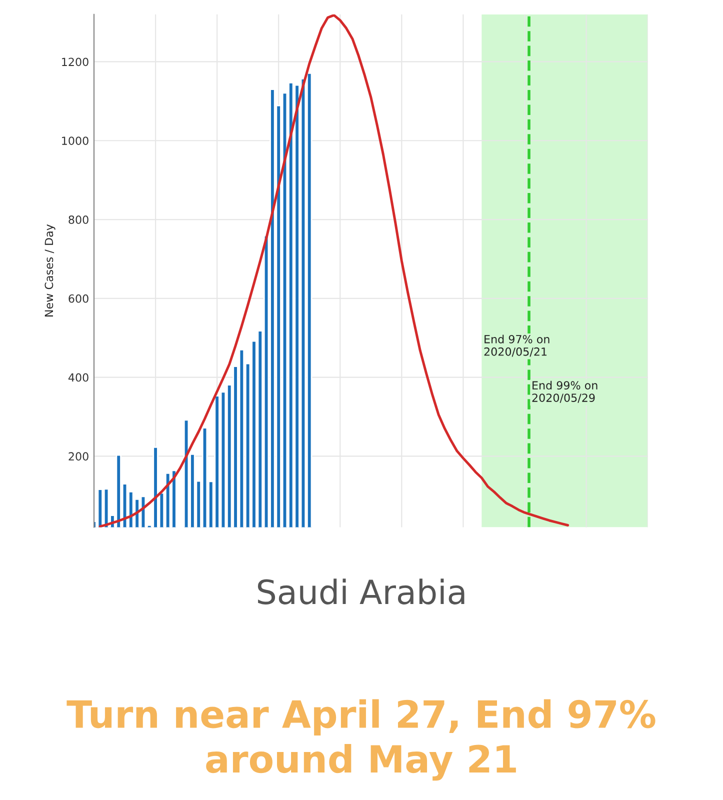  I want to click on text: Turn near April 27, End 97% around May 21, so click(361, 740).